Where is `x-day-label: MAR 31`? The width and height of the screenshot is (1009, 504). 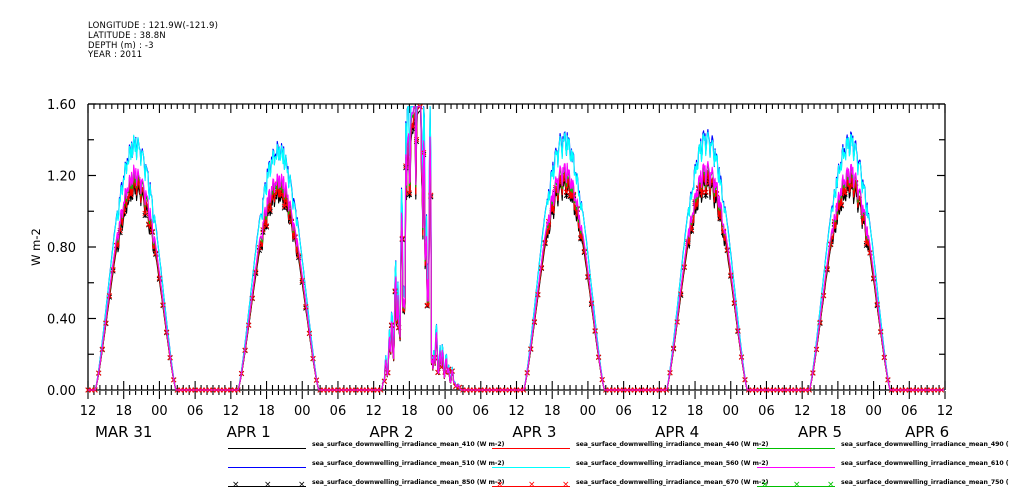 x-day-label: MAR 31 is located at coordinates (123, 432).